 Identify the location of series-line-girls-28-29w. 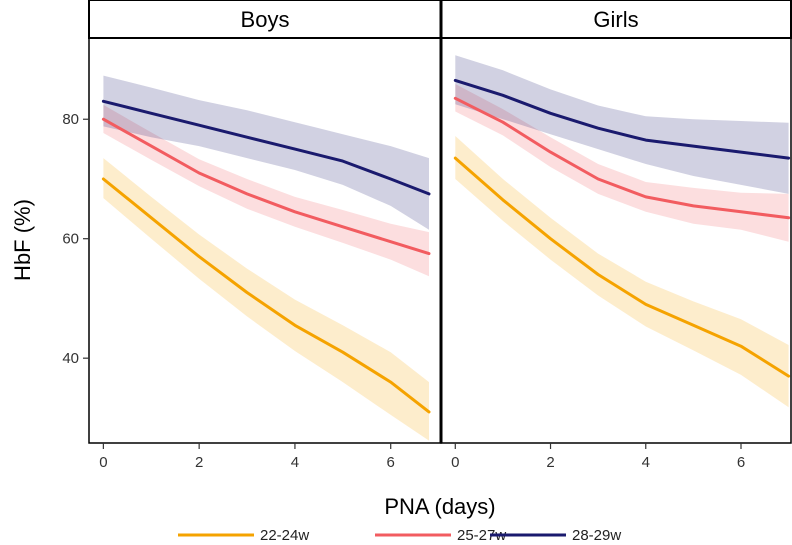
(622, 119).